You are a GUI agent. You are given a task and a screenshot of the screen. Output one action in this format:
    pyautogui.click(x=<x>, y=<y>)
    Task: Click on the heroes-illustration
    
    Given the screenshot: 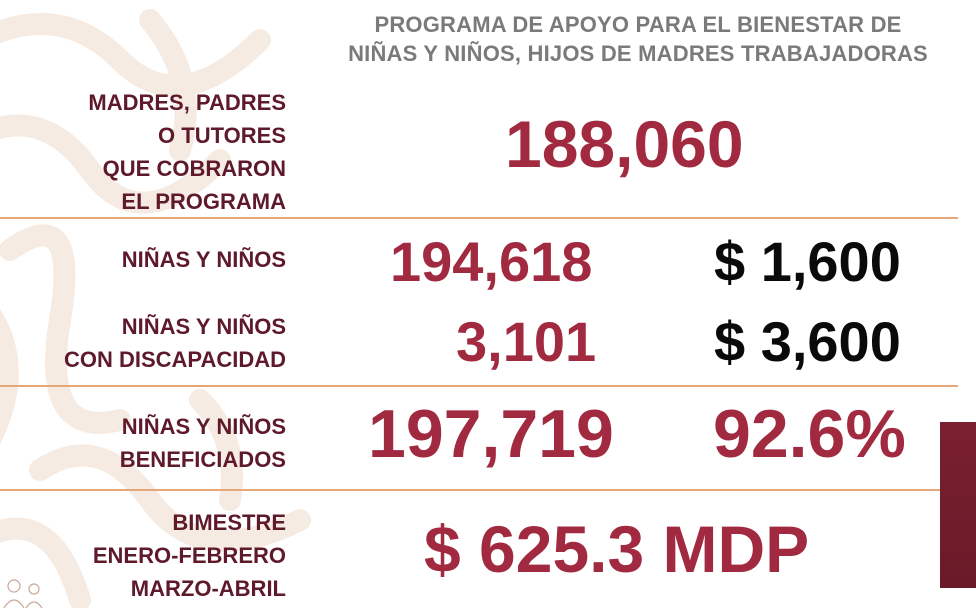 What is the action you would take?
    pyautogui.click(x=25, y=592)
    